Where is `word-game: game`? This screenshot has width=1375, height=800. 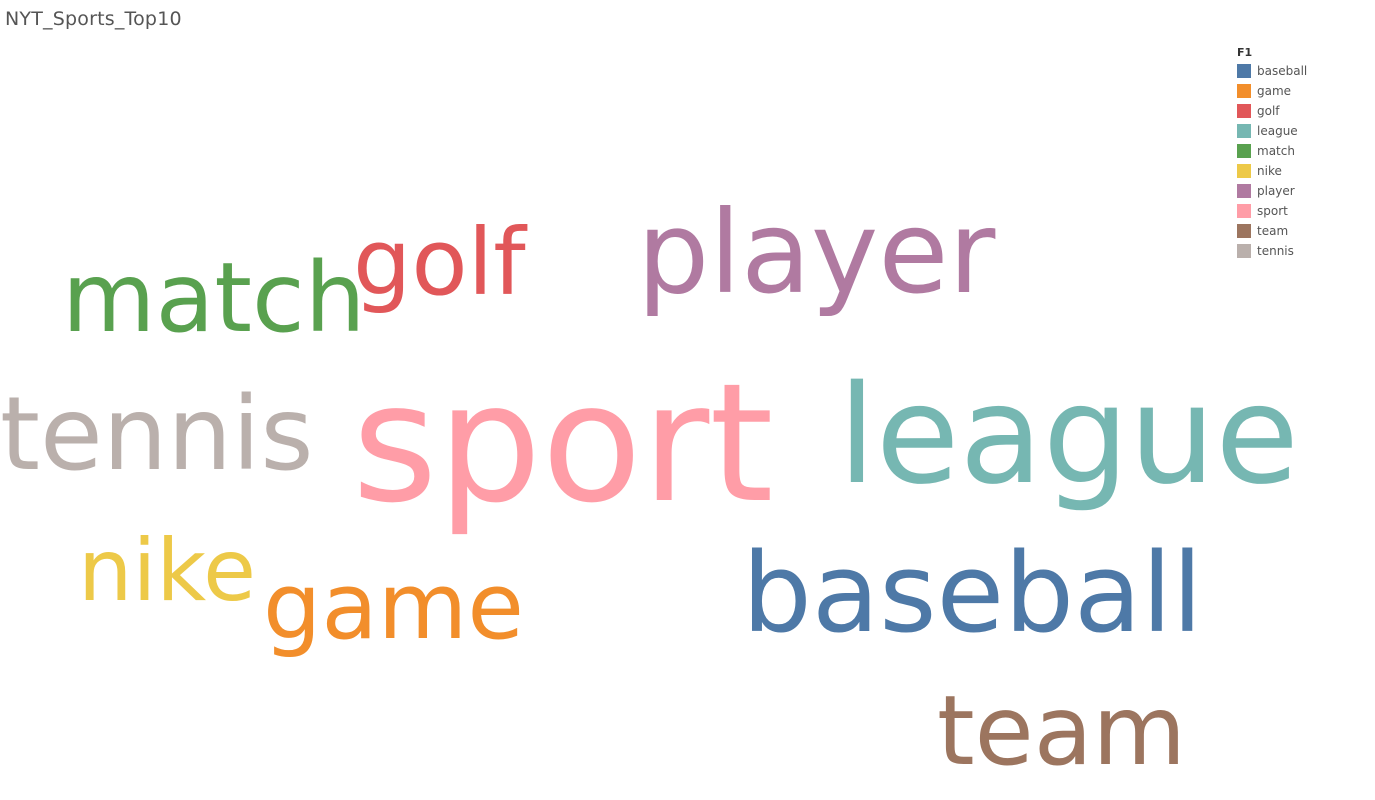 word-game: game is located at coordinates (393, 607).